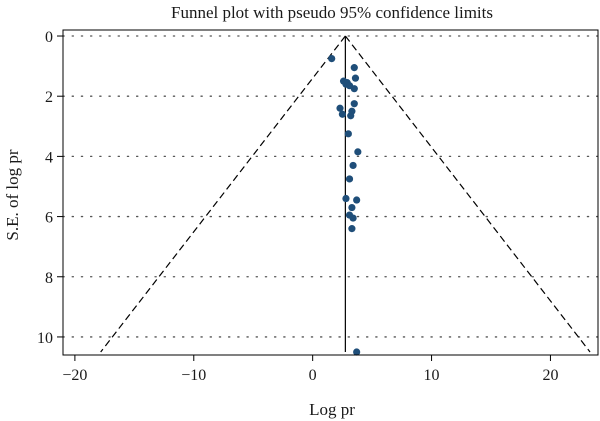  What do you see at coordinates (50, 188) in the screenshot?
I see `y-axis-ticks: 0 2 4 6 8 10` at bounding box center [50, 188].